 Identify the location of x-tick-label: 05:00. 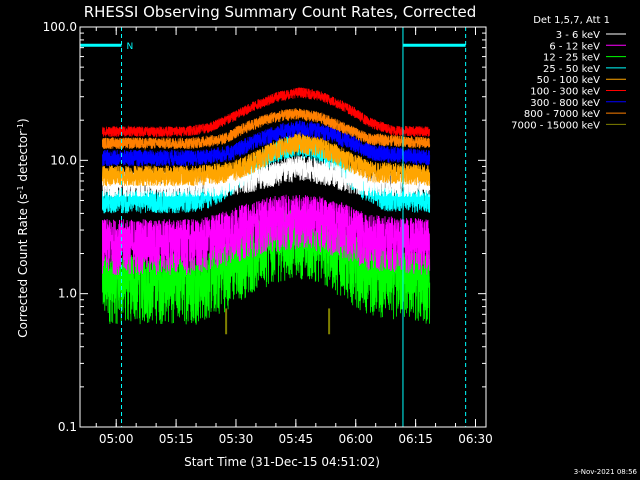
(116, 439).